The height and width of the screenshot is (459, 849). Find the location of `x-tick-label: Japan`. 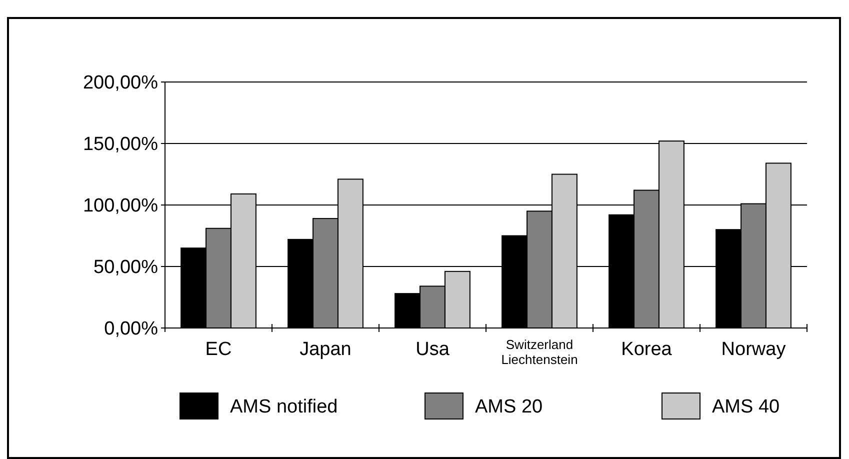

x-tick-label: Japan is located at coordinates (326, 349).